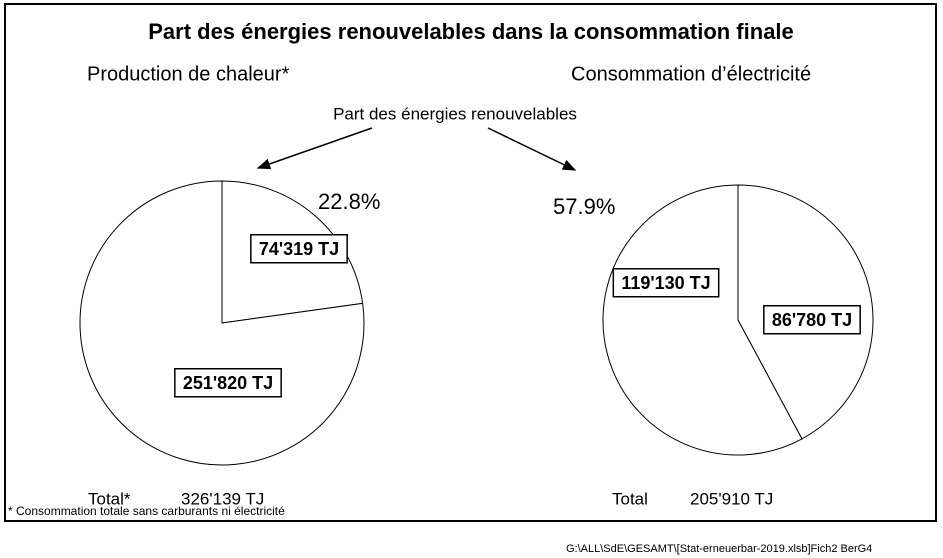 The height and width of the screenshot is (558, 943). What do you see at coordinates (109, 498) in the screenshot?
I see `total-label: Total*` at bounding box center [109, 498].